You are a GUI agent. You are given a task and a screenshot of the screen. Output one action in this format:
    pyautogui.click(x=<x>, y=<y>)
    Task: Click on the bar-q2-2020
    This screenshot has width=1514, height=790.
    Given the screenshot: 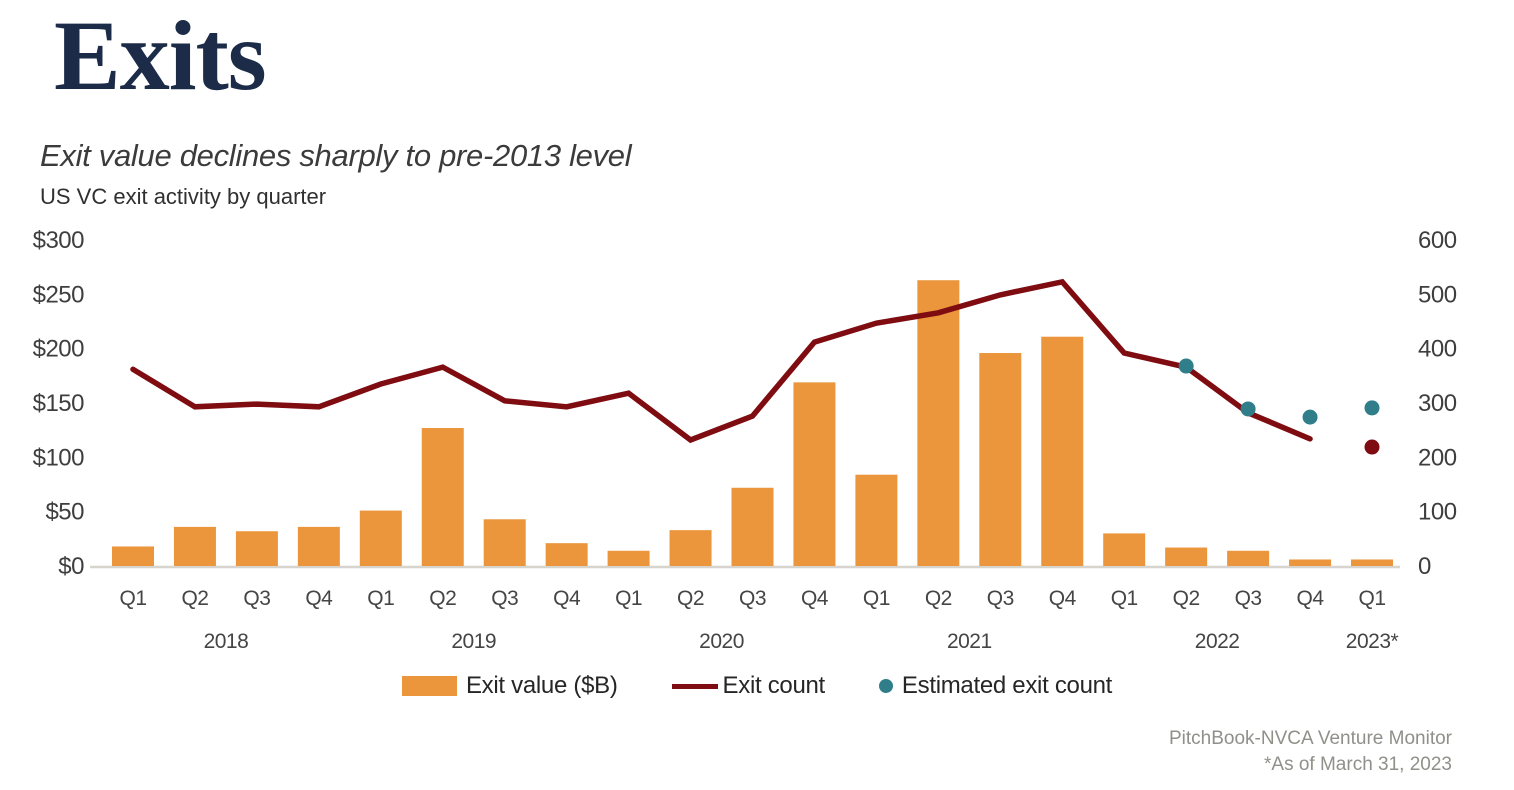 What is the action you would take?
    pyautogui.click(x=690, y=548)
    